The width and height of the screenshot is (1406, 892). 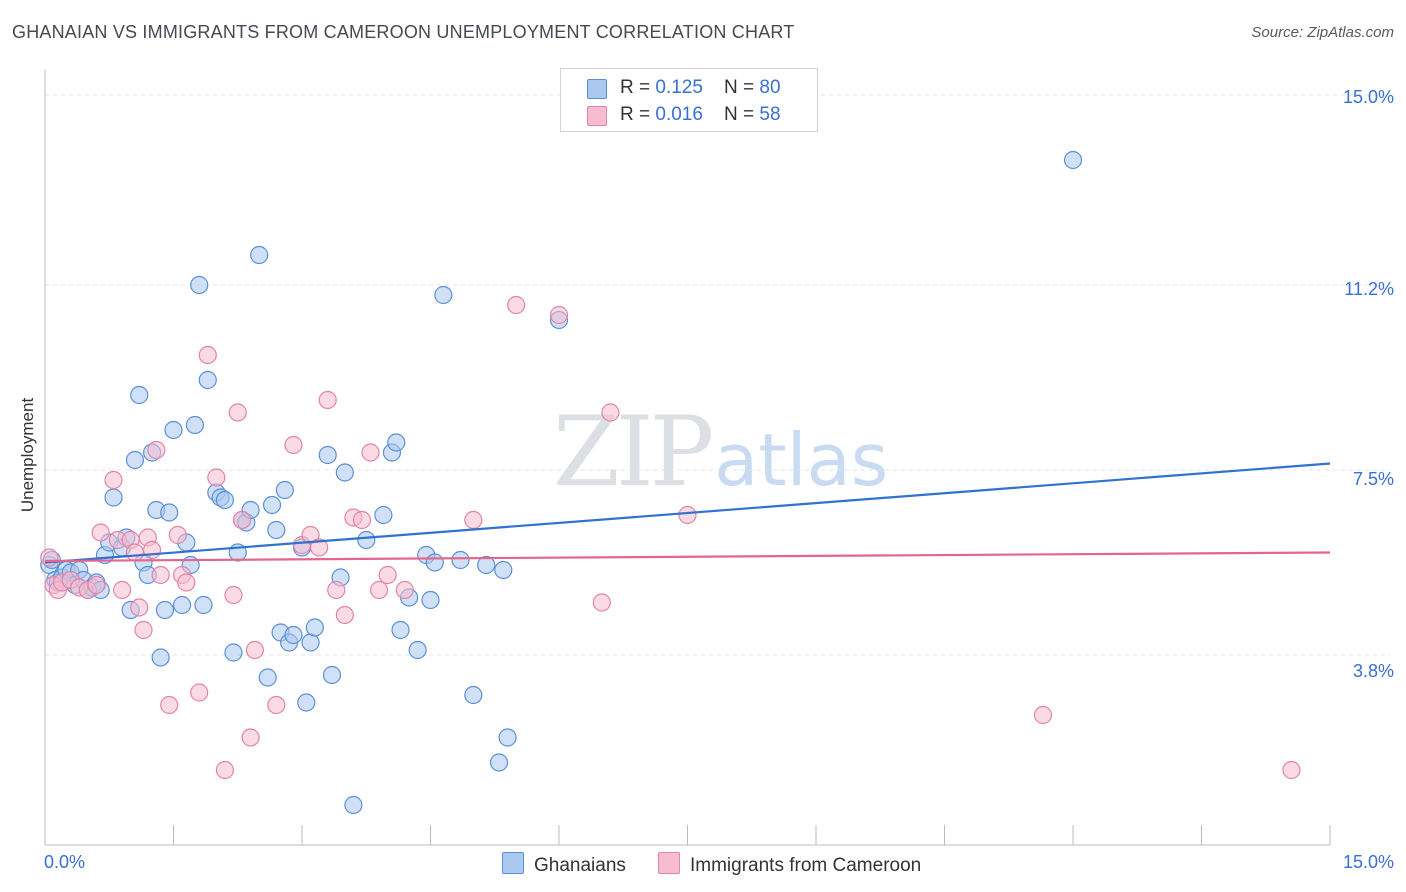 I want to click on bottom-legend-swatch-pink, so click(x=669, y=863).